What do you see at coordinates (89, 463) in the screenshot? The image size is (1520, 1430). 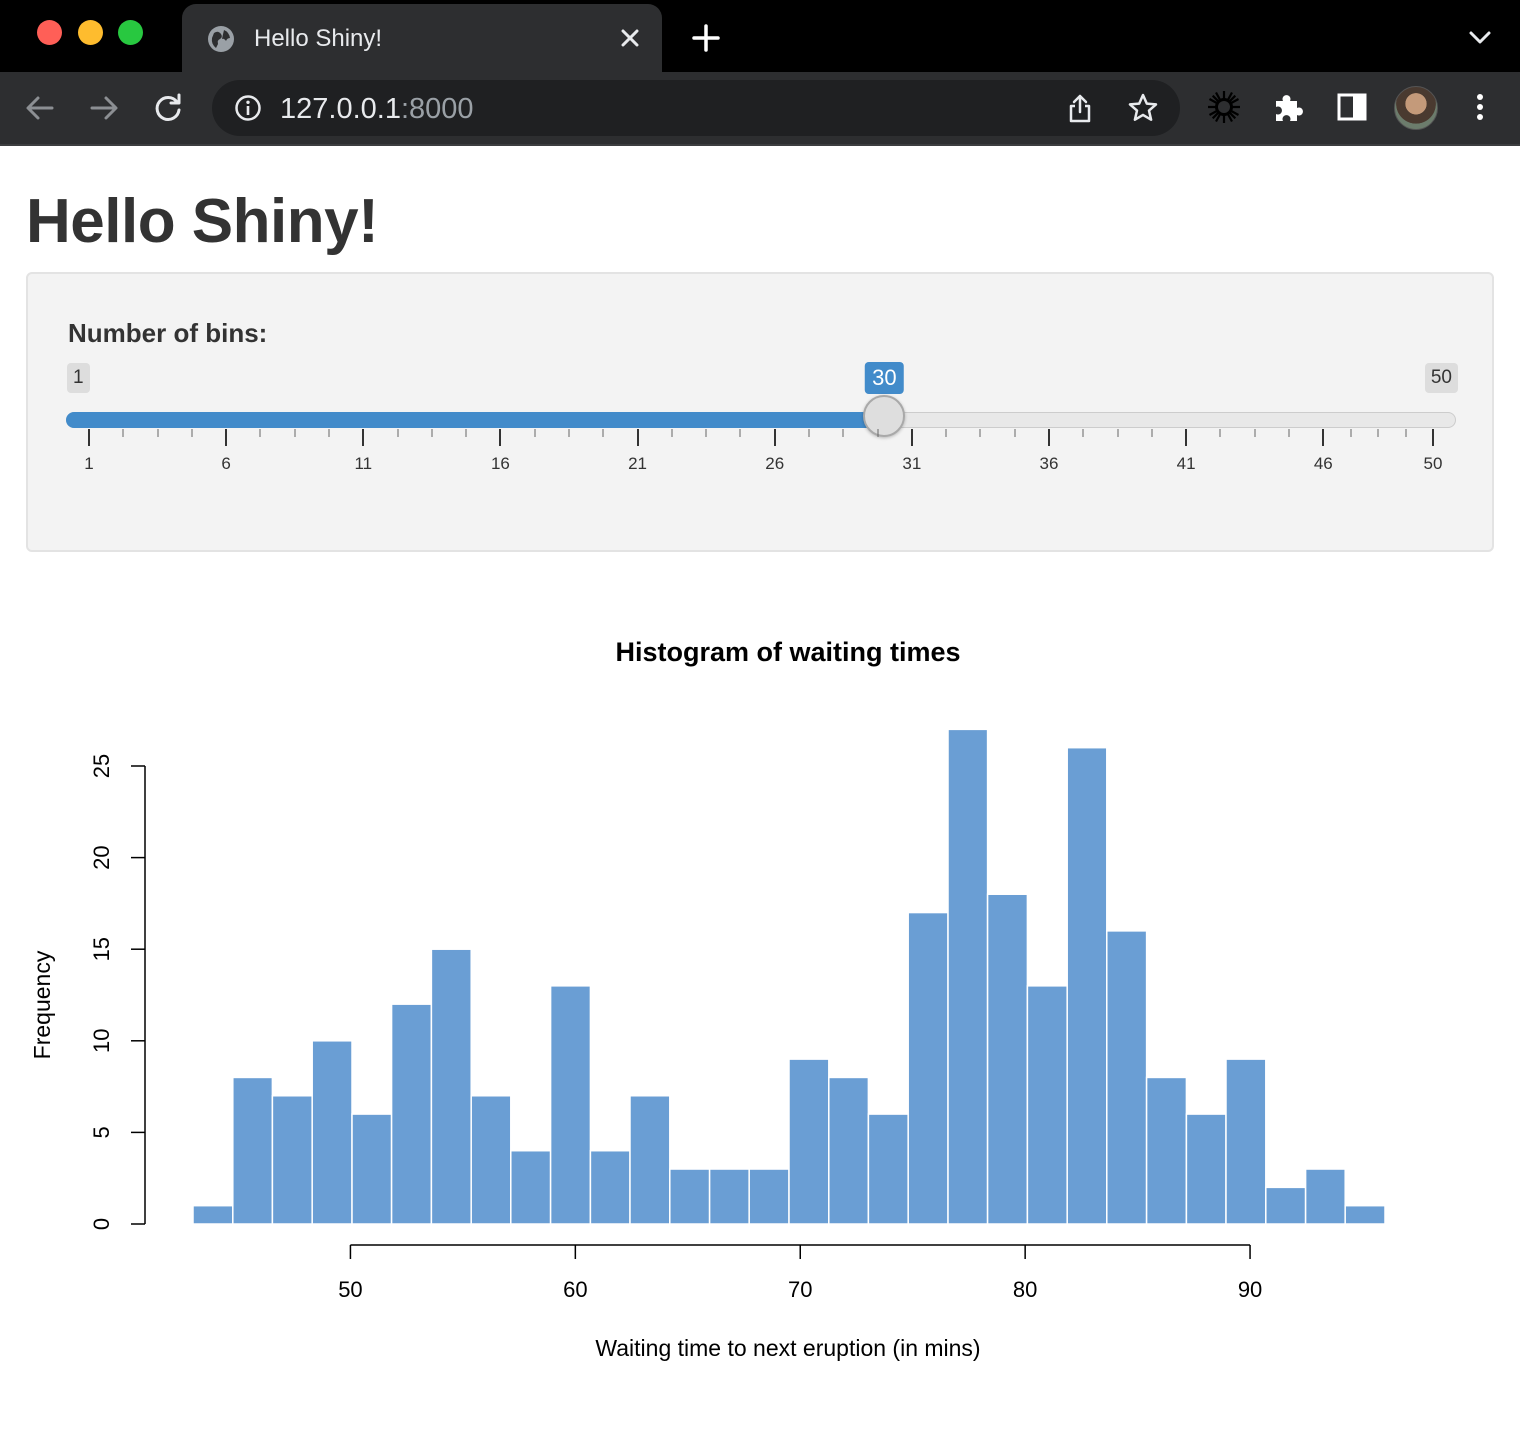 I see `slider-grid-label: 1` at bounding box center [89, 463].